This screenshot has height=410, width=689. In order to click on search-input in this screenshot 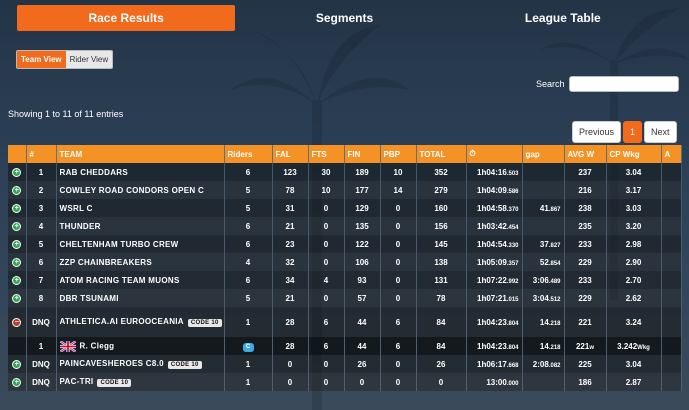, I will do `click(623, 84)`.